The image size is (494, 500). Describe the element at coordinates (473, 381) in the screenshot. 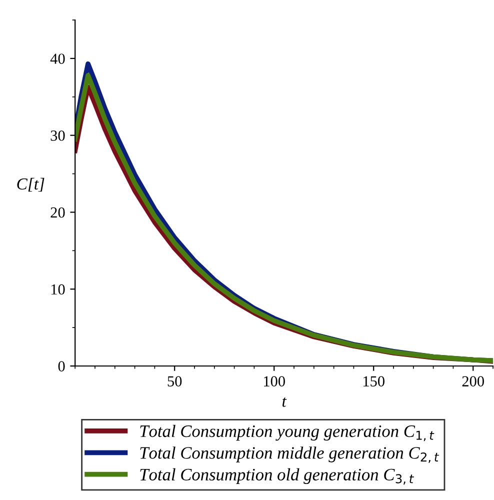

I see `x-tick-label: 200` at that location.